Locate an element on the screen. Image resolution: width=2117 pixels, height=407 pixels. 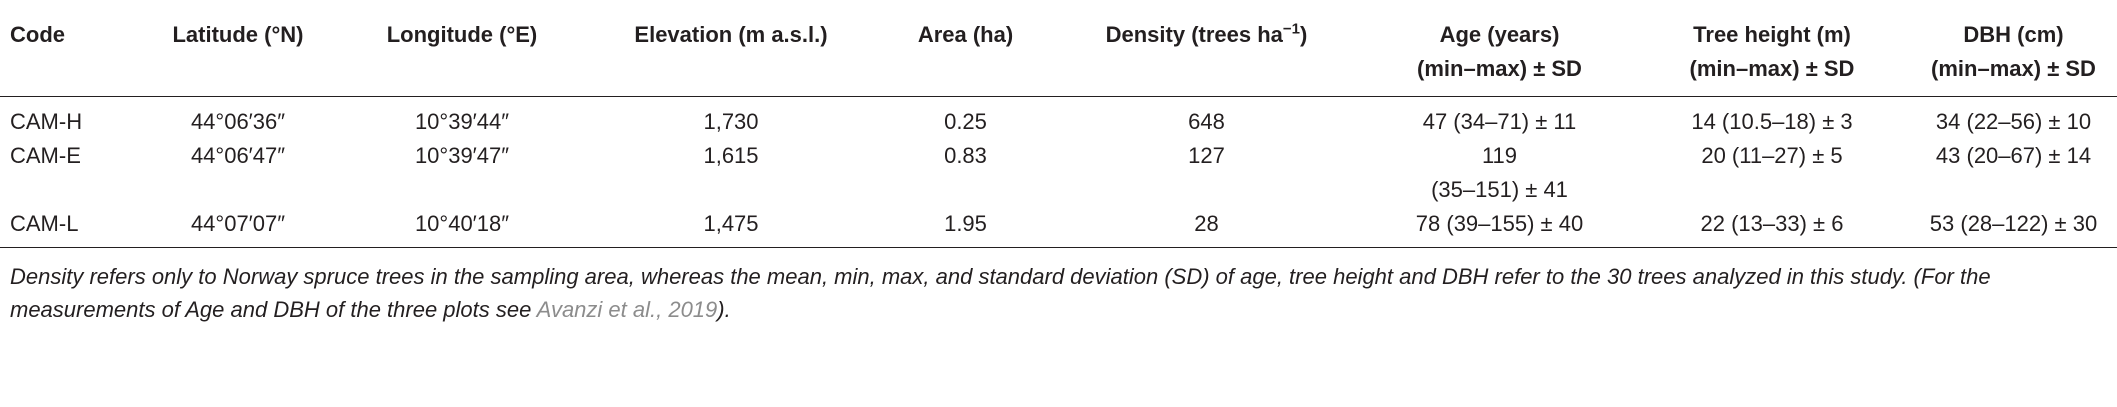
table-cell: 648 is located at coordinates (1206, 118).